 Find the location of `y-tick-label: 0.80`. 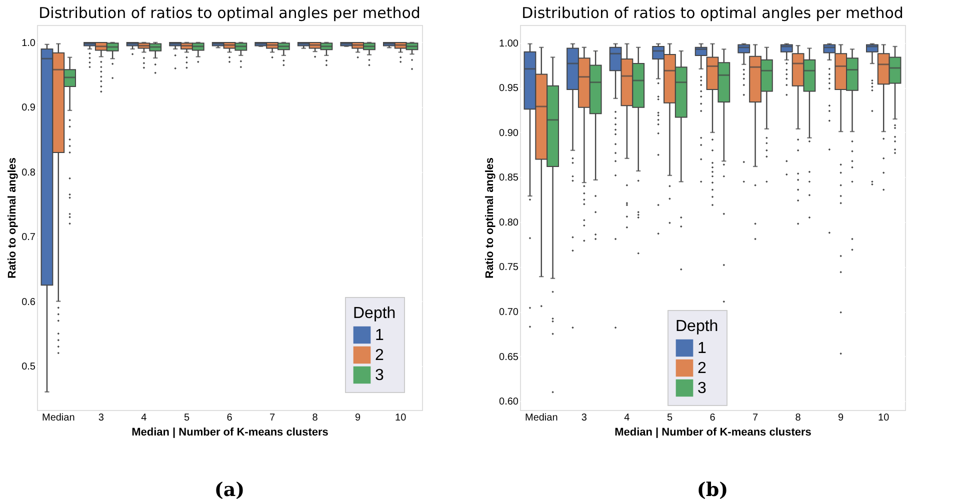

y-tick-label: 0.80 is located at coordinates (509, 222).